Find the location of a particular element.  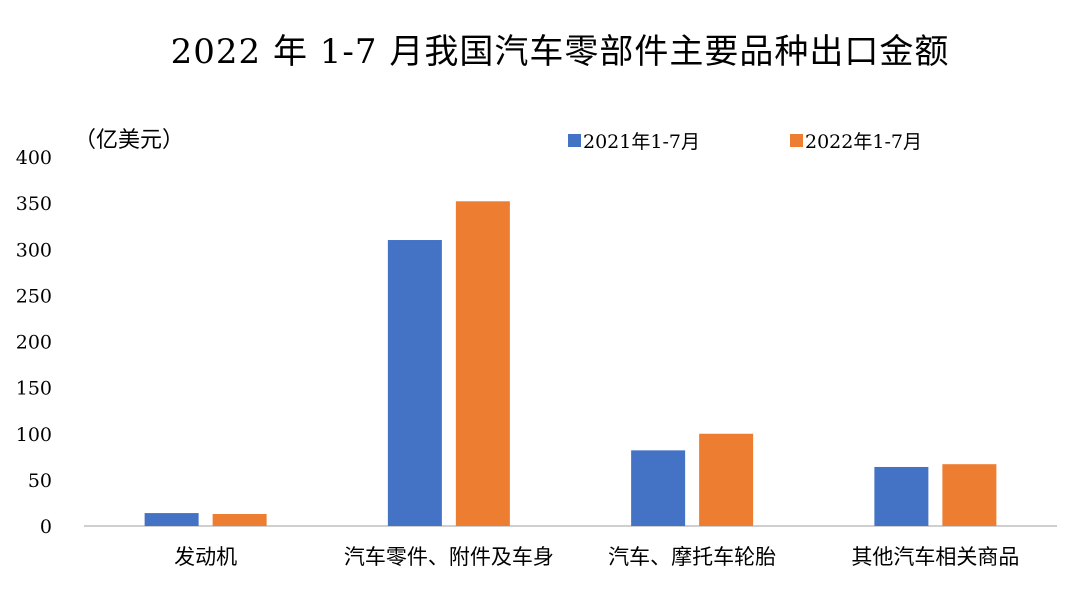

x-axis-labels: 发动机 汽车零件、附件及车身 汽车、摩托车轮胎 其他汽车相关商品 is located at coordinates (596, 557).